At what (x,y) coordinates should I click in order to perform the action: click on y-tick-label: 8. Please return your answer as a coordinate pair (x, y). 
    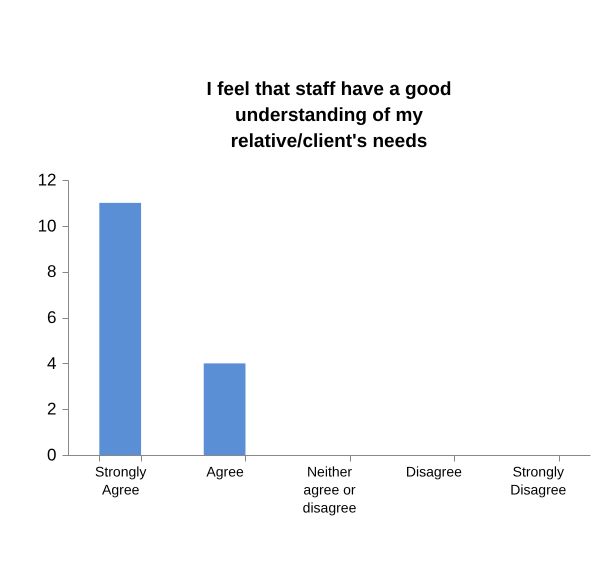
    Looking at the image, I should click on (51, 272).